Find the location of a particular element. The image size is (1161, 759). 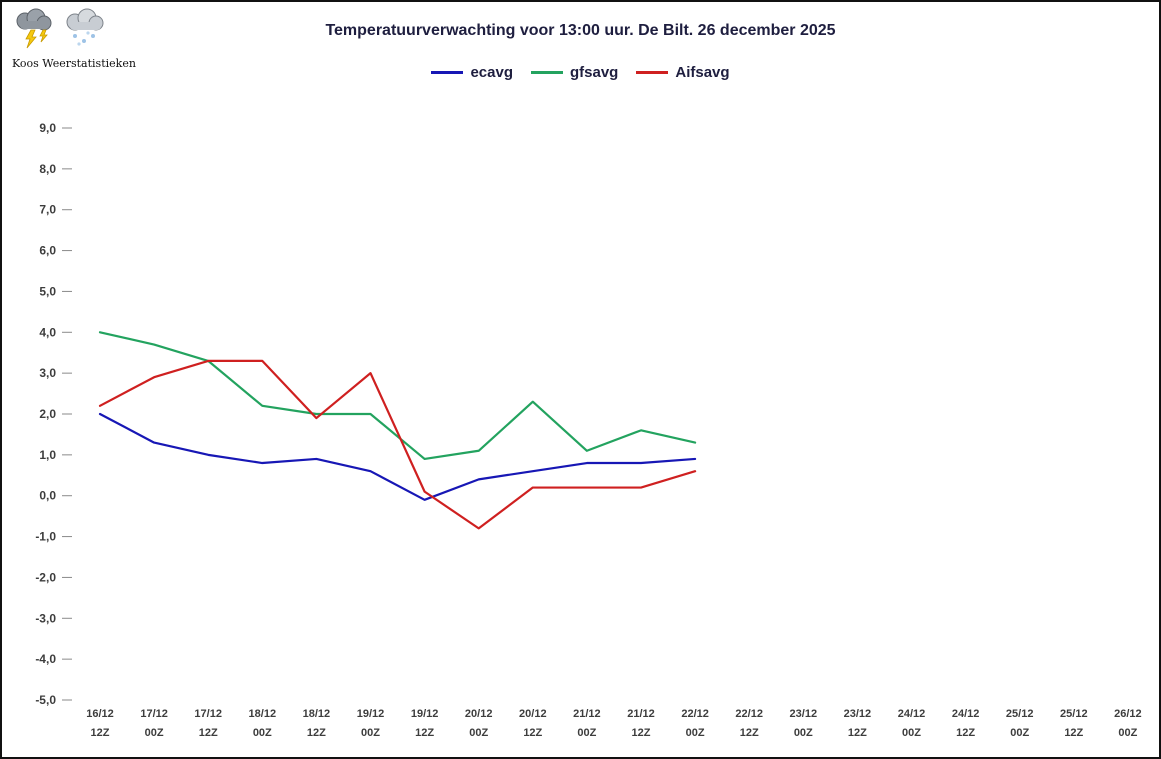

chart-legend: ecavg gfsavg Aifsavg is located at coordinates (580, 72).